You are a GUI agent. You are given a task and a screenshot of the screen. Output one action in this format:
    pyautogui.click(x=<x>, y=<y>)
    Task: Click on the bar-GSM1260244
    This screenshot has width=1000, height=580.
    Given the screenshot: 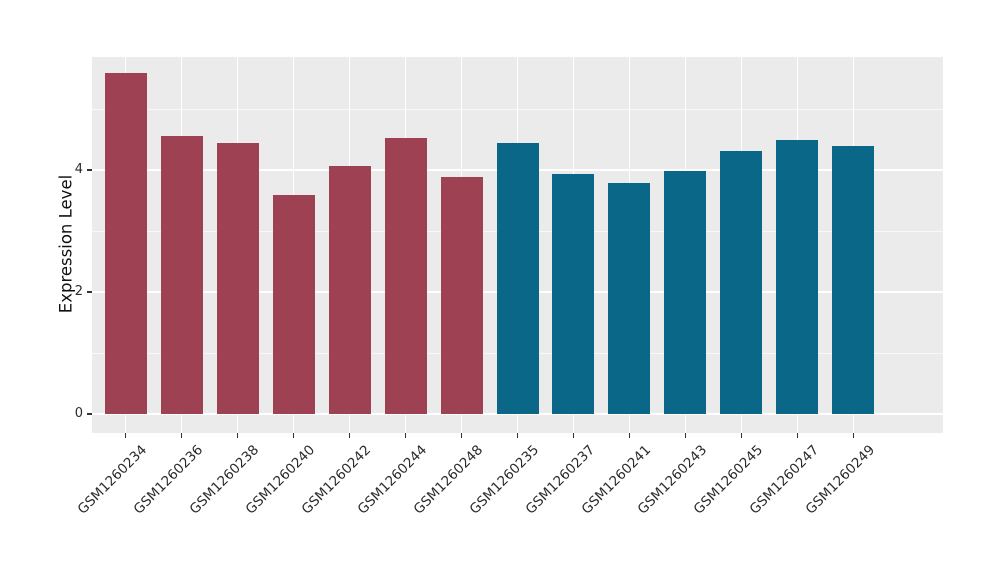 What is the action you would take?
    pyautogui.click(x=405, y=275)
    